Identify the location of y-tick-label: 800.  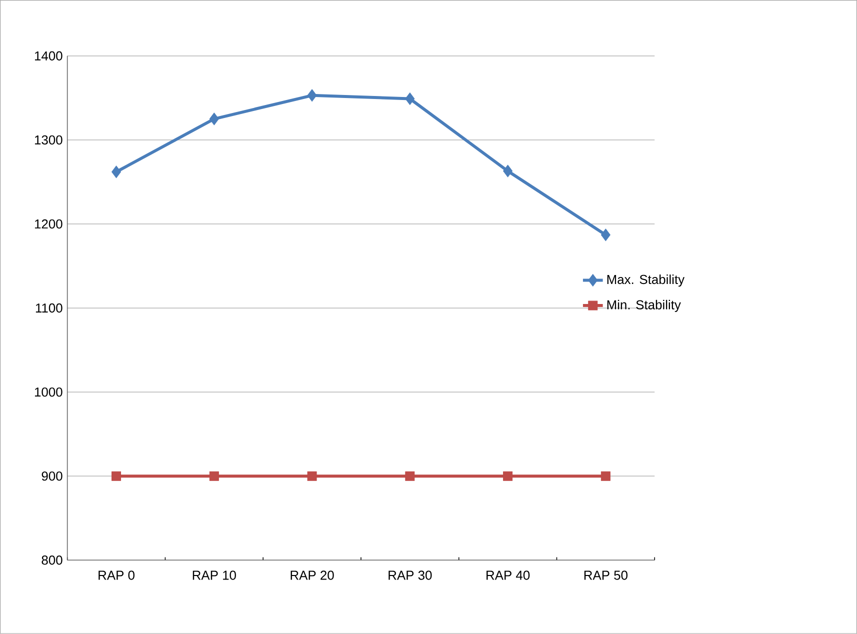
(52, 560).